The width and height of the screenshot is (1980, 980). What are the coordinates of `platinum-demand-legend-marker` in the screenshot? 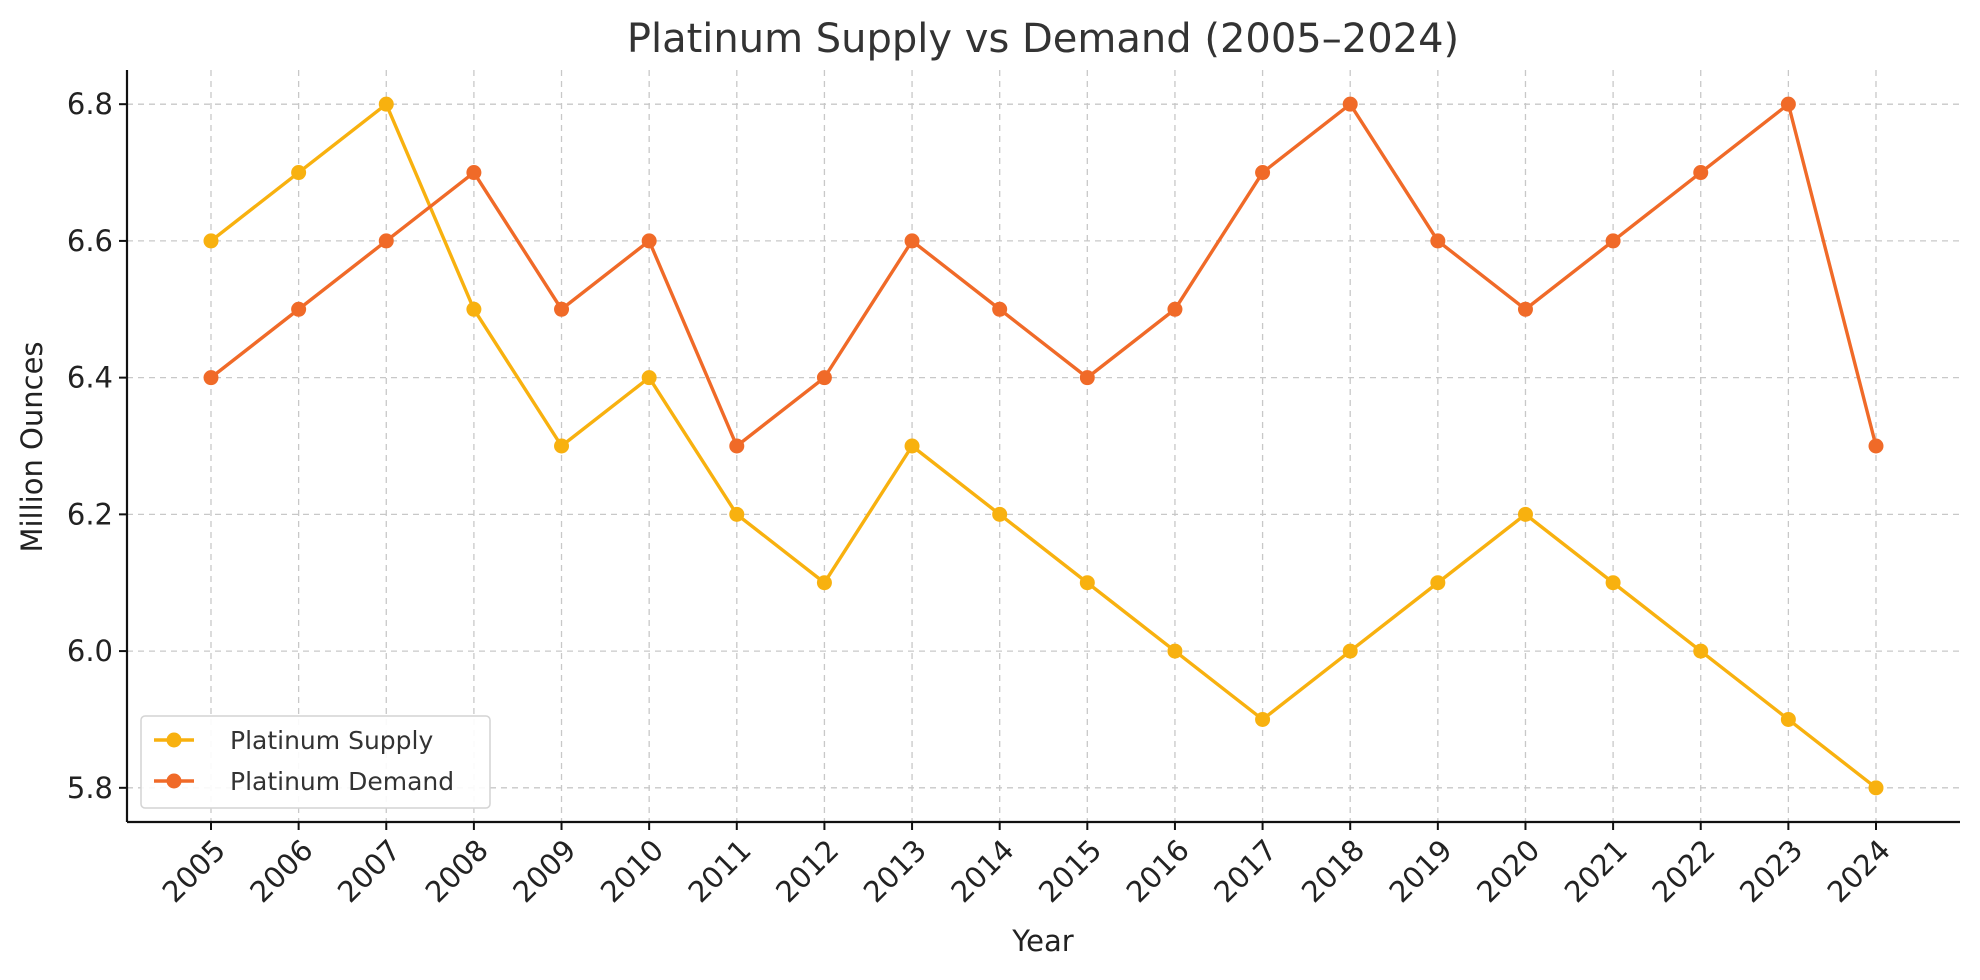 It's located at (174, 781).